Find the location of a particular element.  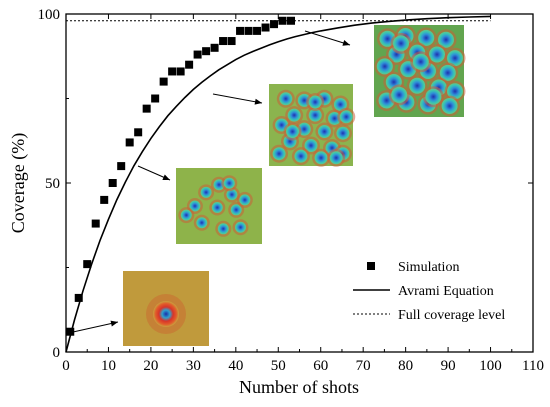

y-tick-label: 0 is located at coordinates (57, 353).